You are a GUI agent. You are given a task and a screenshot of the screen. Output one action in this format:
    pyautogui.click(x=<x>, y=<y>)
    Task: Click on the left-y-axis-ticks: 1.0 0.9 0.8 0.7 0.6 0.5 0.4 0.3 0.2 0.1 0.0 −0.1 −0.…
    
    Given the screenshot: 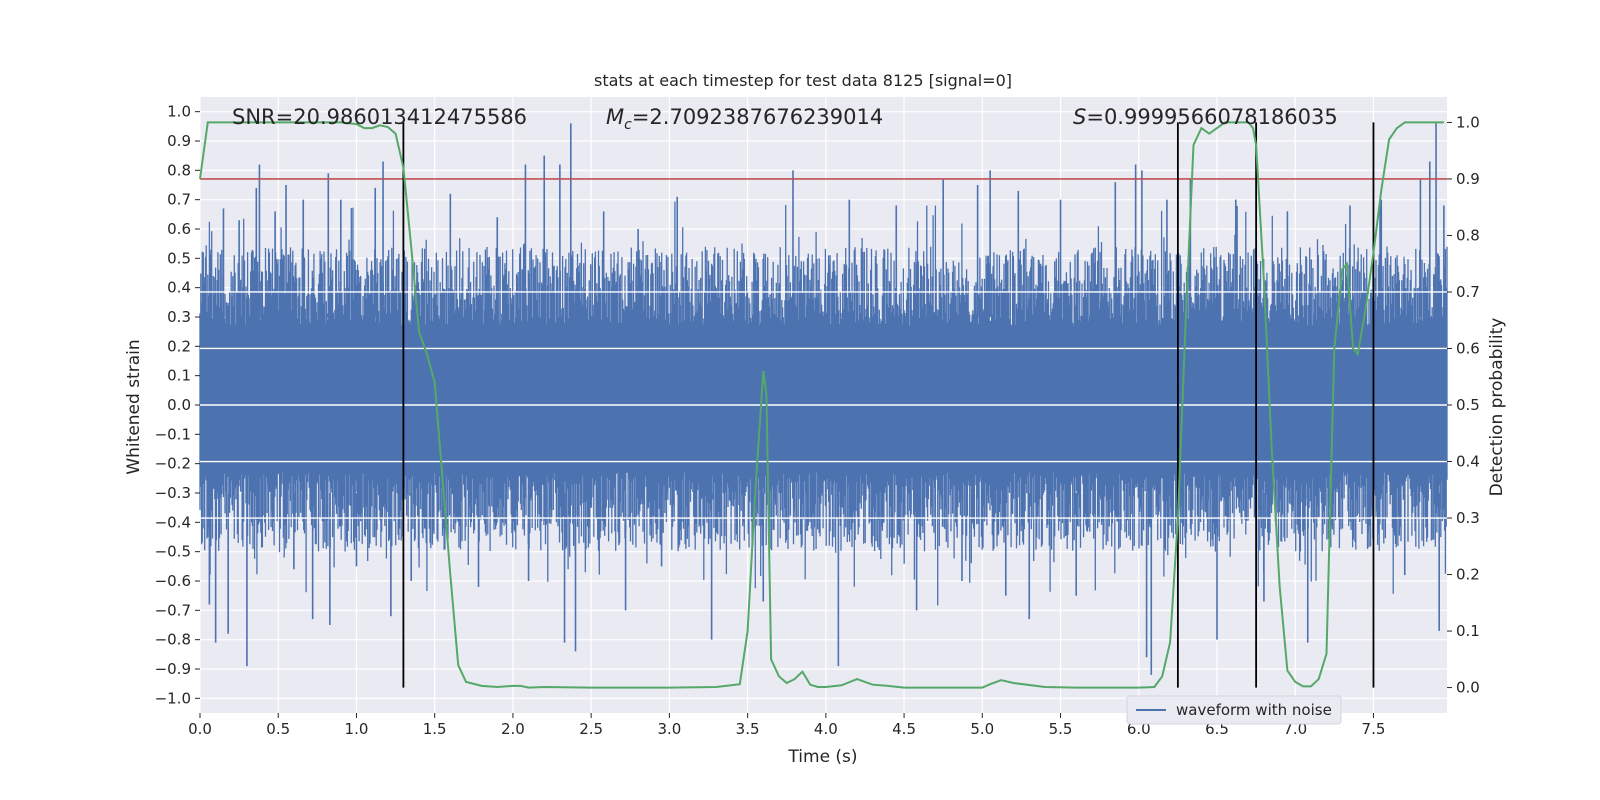 What is the action you would take?
    pyautogui.click(x=177, y=405)
    